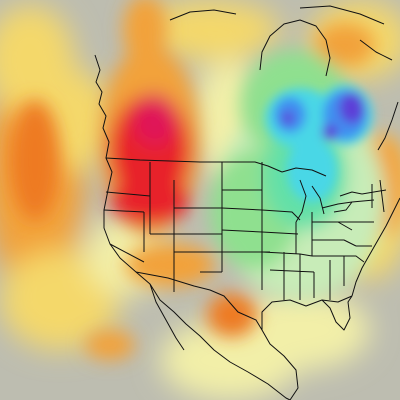 This screenshot has height=400, width=400. I want to click on hawaii-orange-patch, so click(110, 345).